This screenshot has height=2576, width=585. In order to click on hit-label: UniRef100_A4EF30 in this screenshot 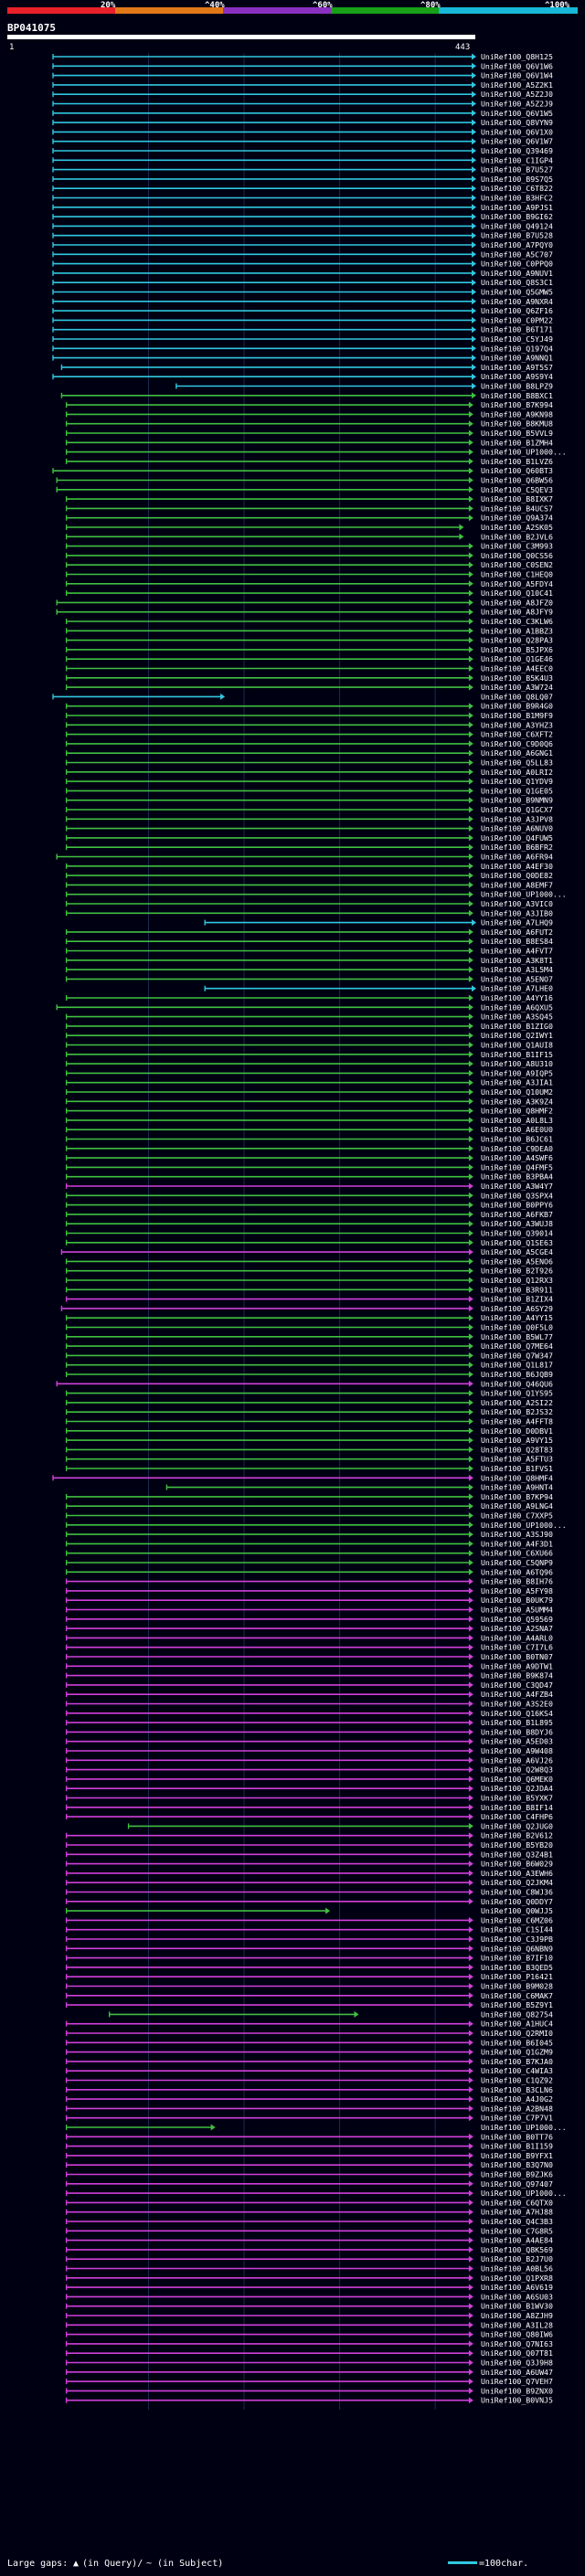, I will do `click(517, 866)`.